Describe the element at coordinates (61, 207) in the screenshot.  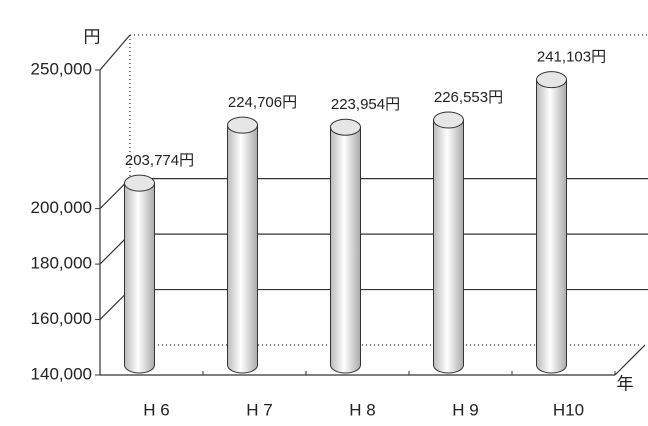
I see `y-tick-label: 200,000` at that location.